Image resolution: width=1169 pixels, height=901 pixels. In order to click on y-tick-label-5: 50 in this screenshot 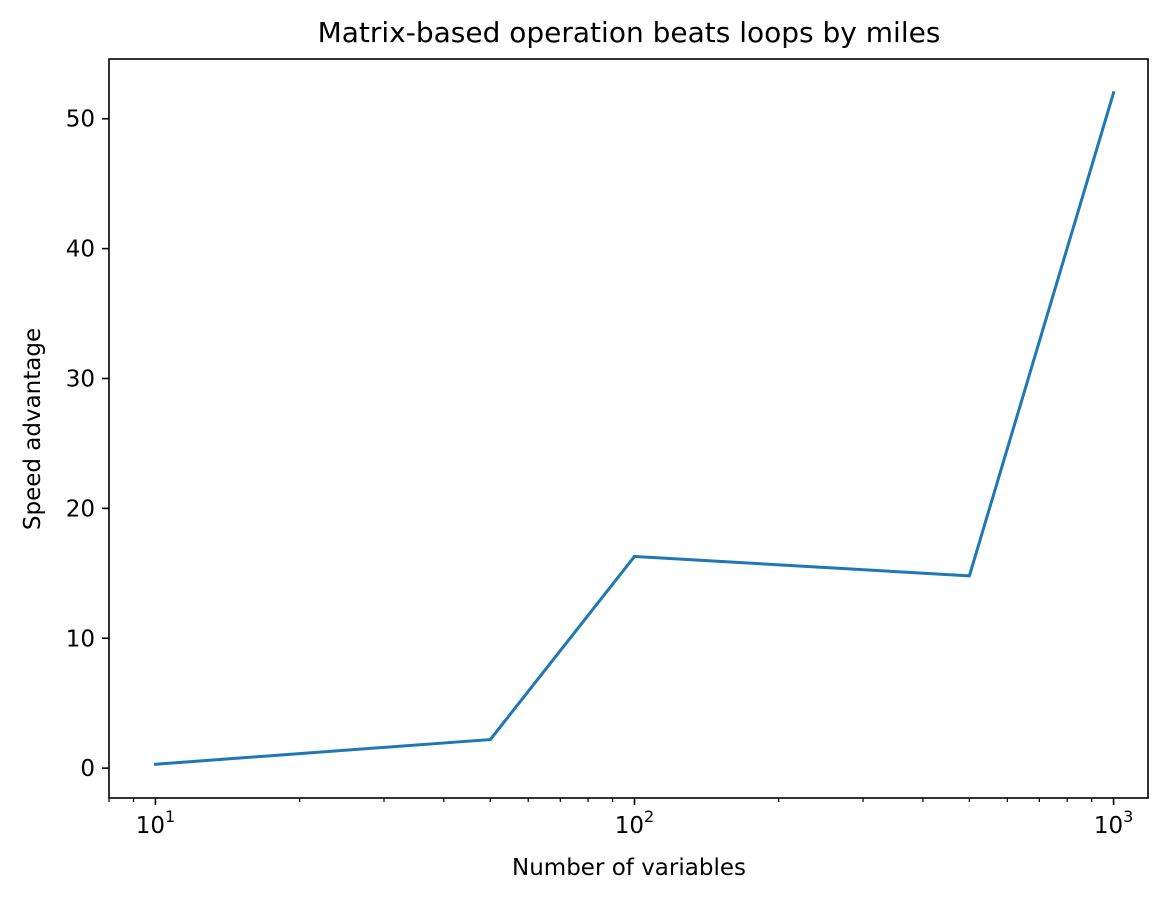, I will do `click(80, 120)`.